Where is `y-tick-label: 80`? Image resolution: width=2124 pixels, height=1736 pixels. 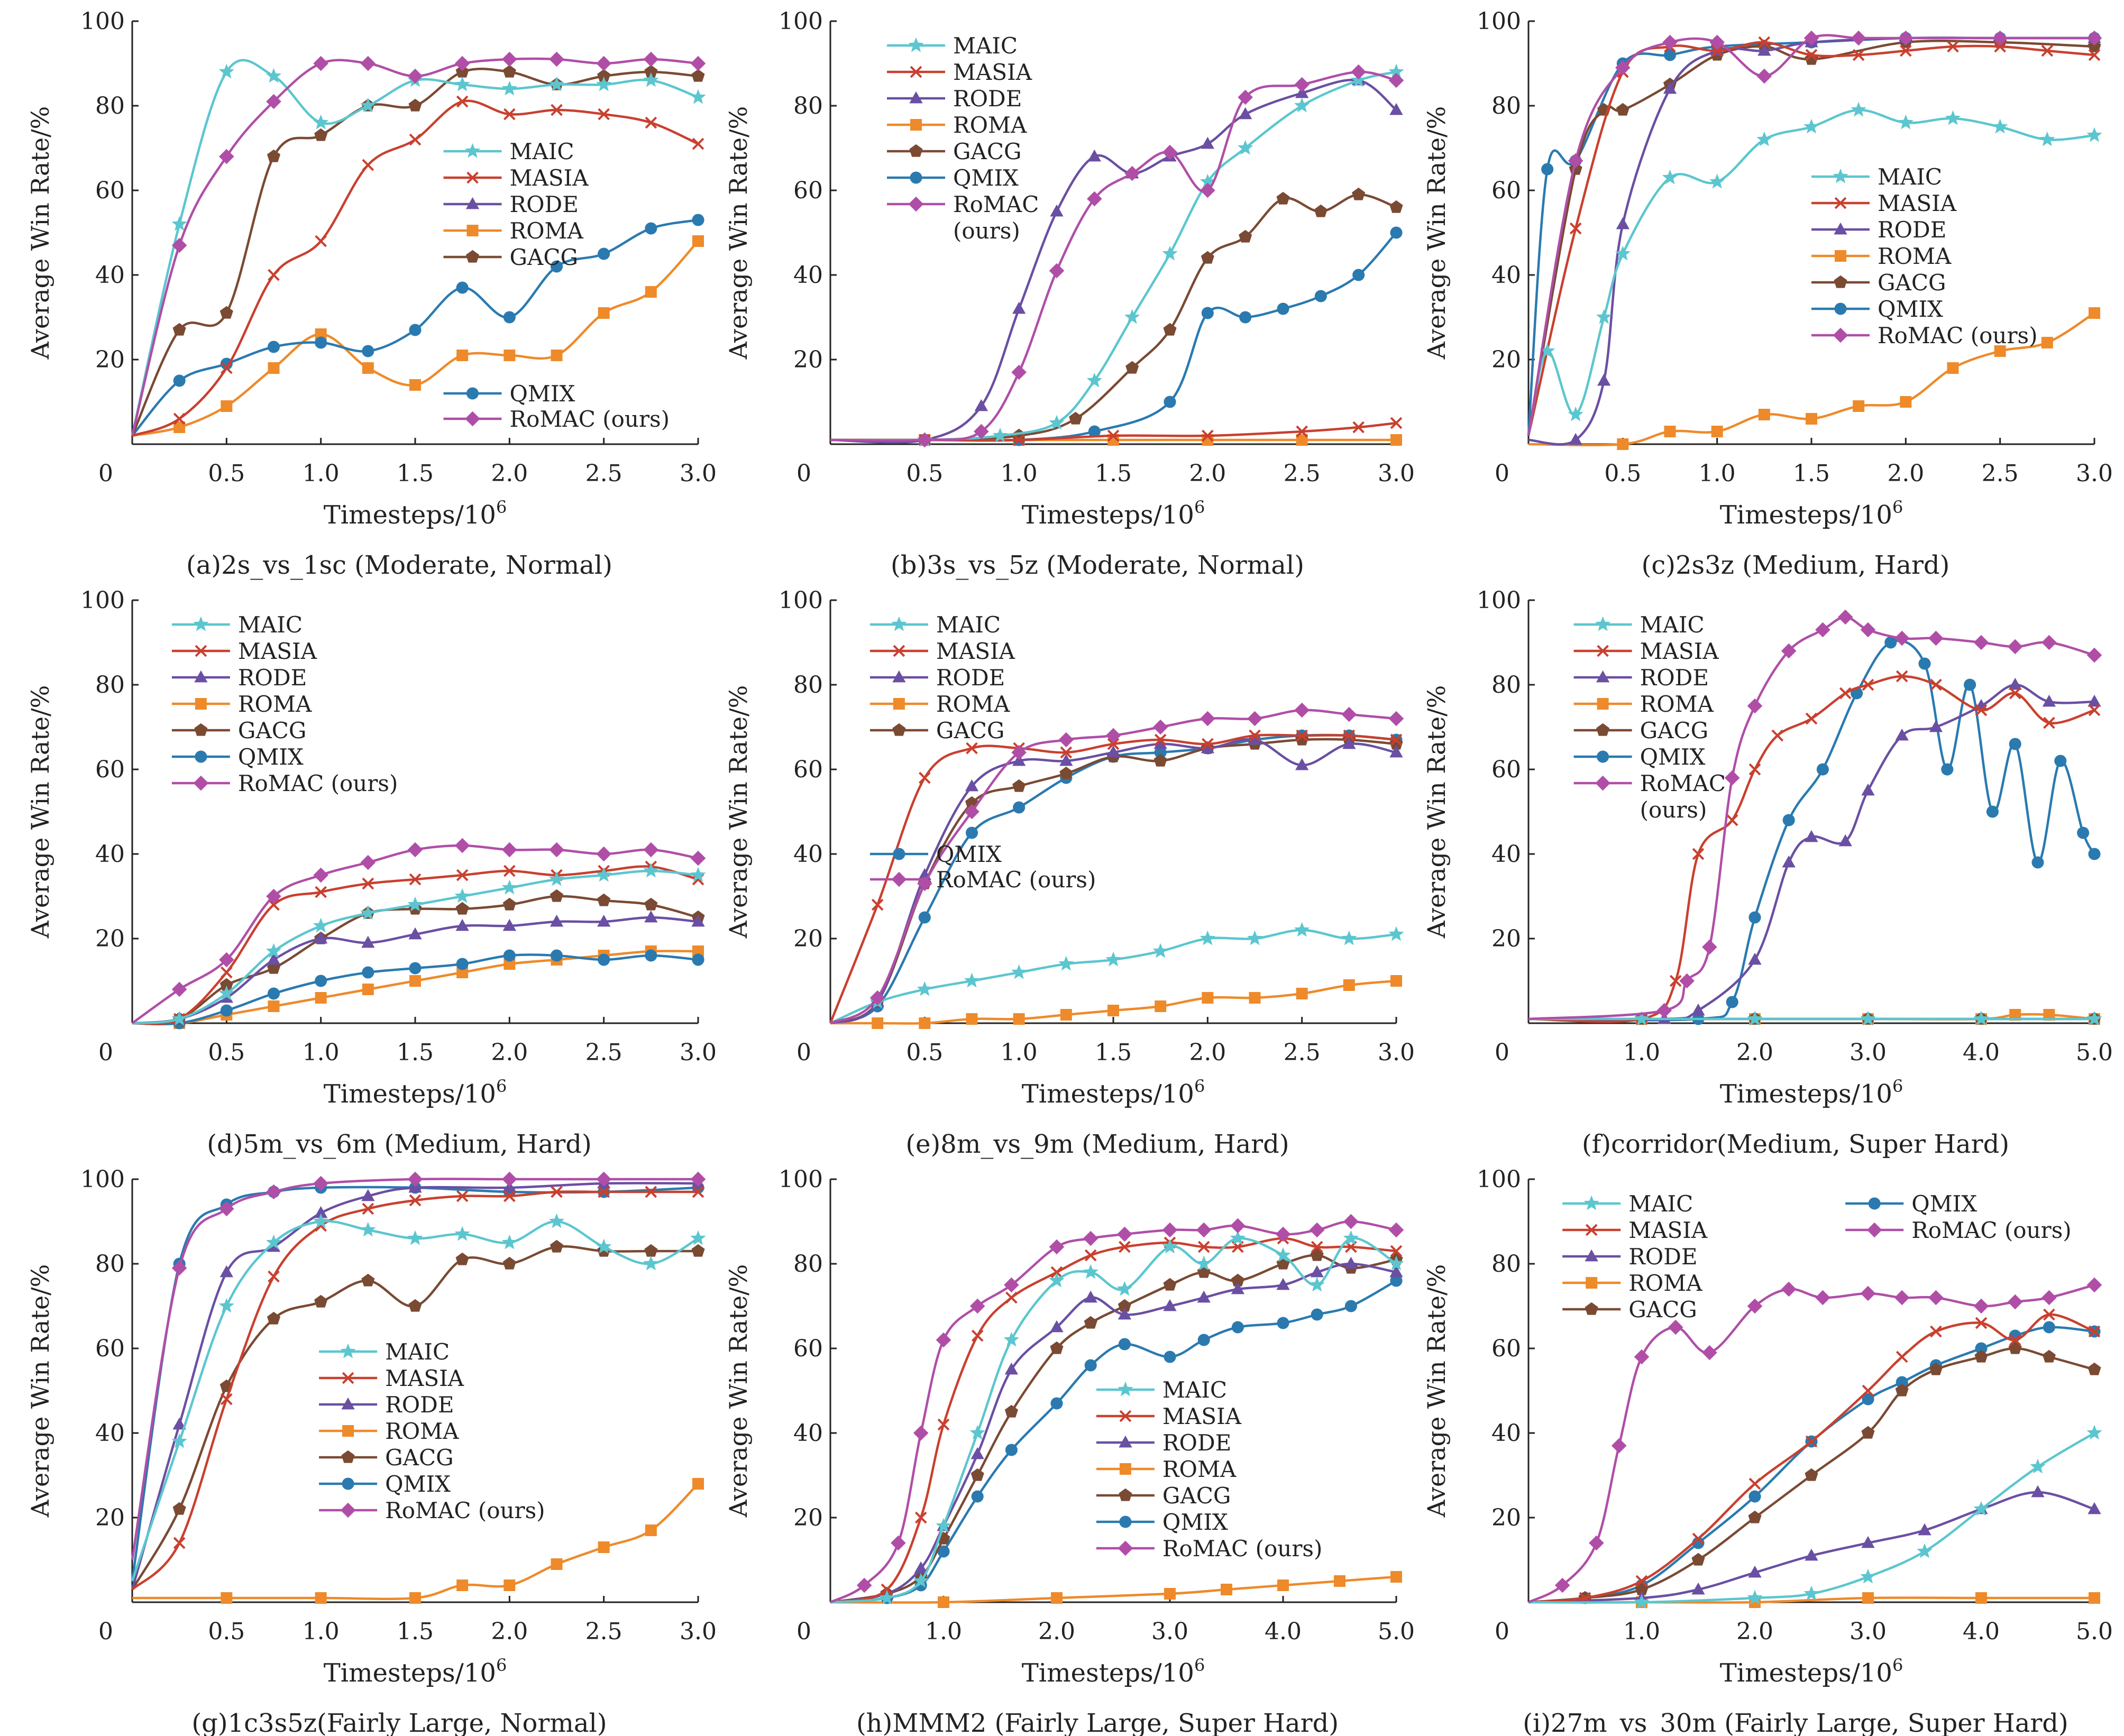 y-tick-label: 80 is located at coordinates (808, 106).